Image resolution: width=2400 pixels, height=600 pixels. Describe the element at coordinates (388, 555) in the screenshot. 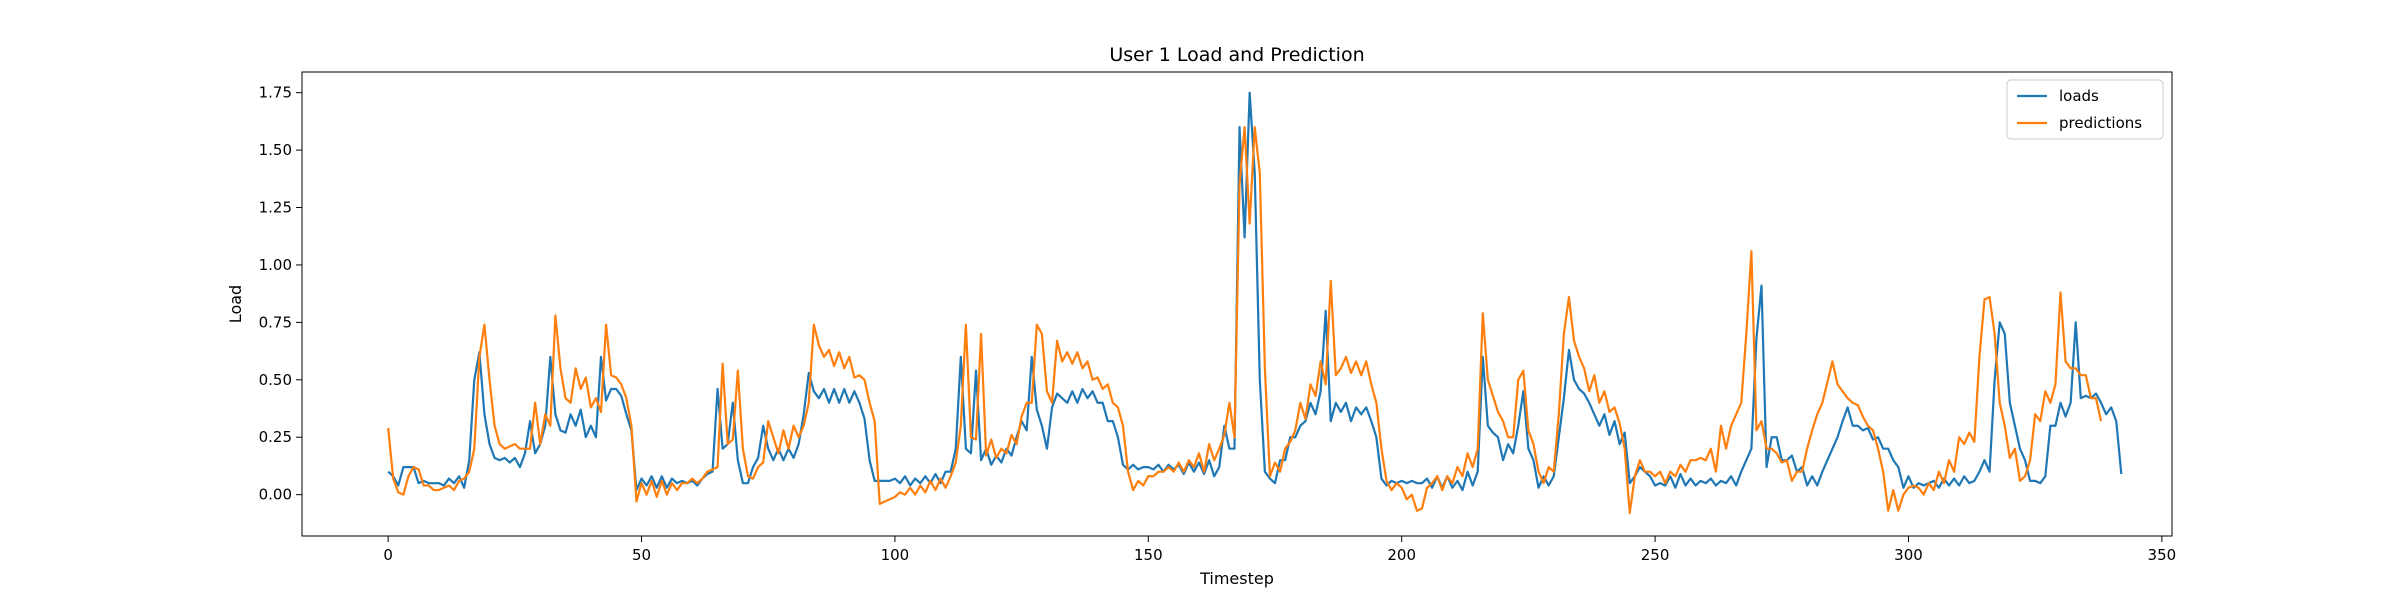

I see `x-tick-label: 0` at that location.